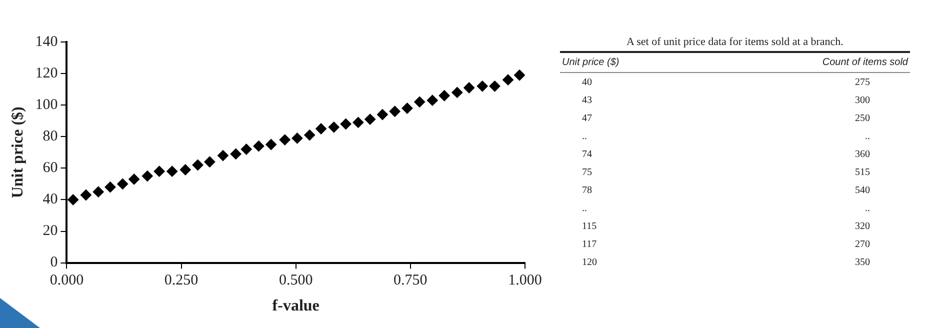  I want to click on category-label: 115, so click(589, 227).